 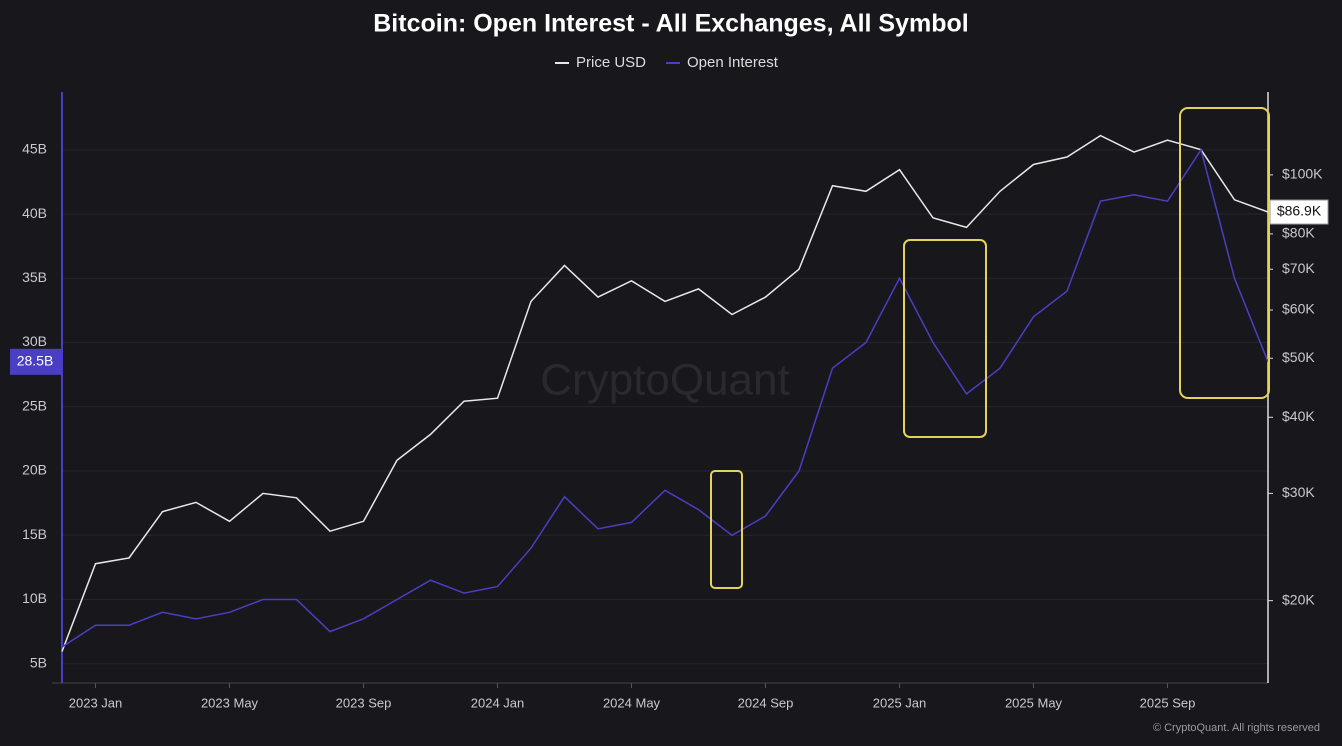 What do you see at coordinates (34, 213) in the screenshot?
I see `y-tick-label: 40B` at bounding box center [34, 213].